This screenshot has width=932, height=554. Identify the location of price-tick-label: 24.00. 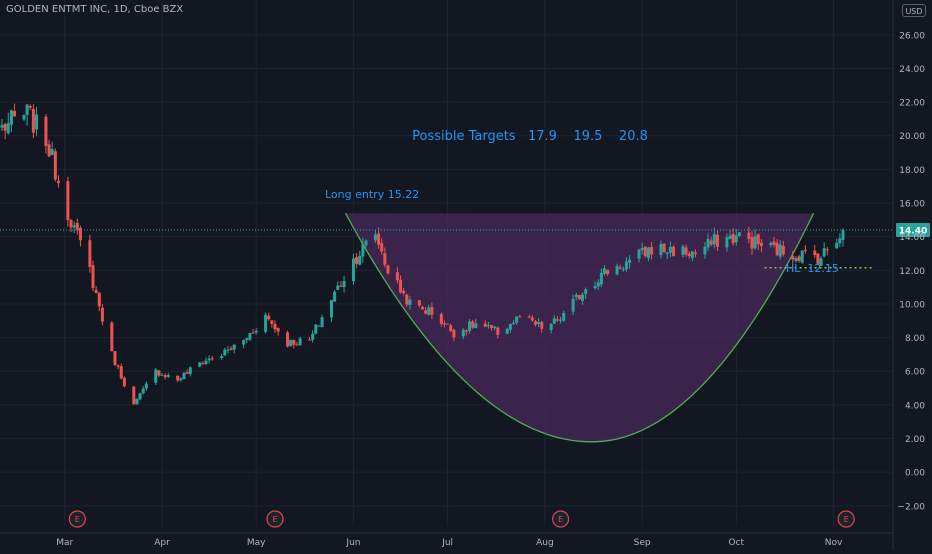
(912, 70).